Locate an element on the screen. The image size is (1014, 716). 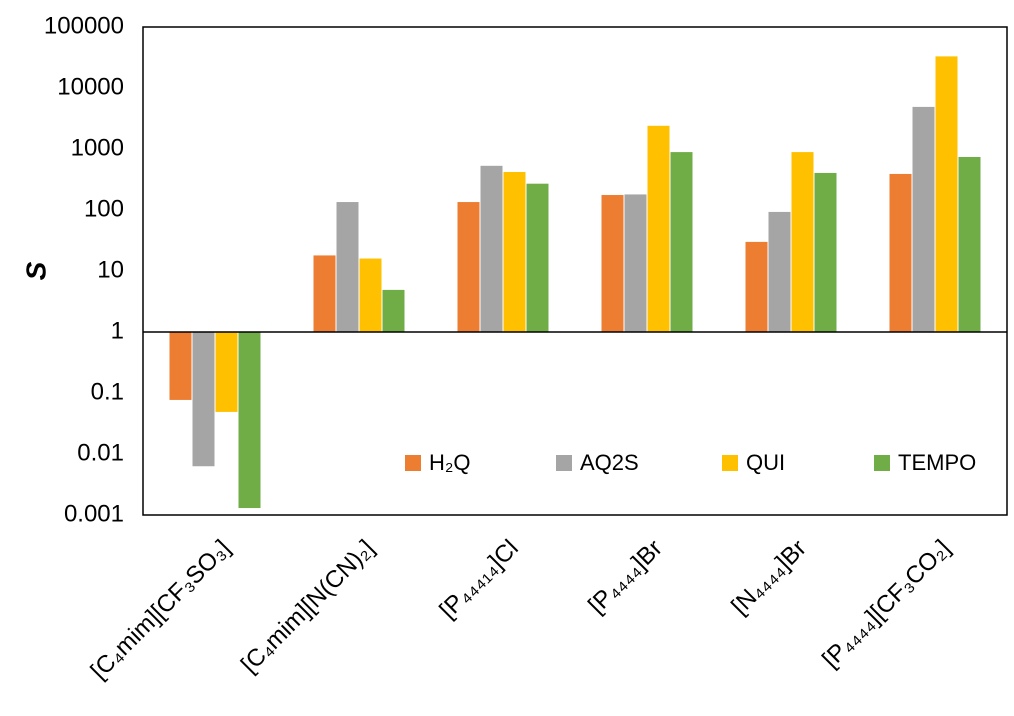
legend-label: TEMPO is located at coordinates (937, 462).